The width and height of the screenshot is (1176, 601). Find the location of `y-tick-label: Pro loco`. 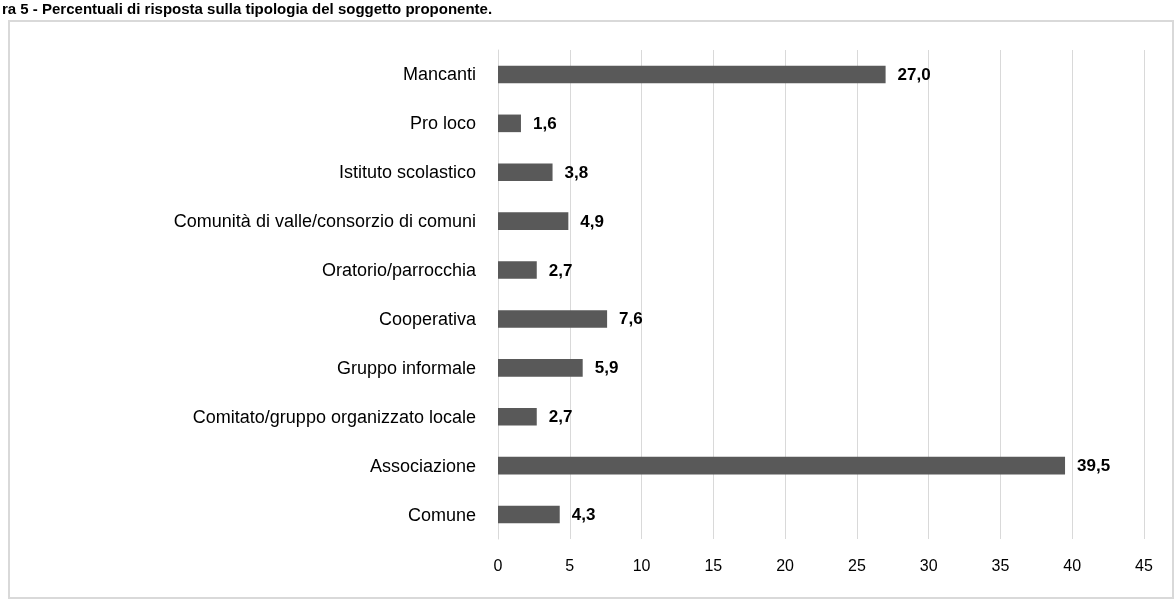

y-tick-label: Pro loco is located at coordinates (442, 123).